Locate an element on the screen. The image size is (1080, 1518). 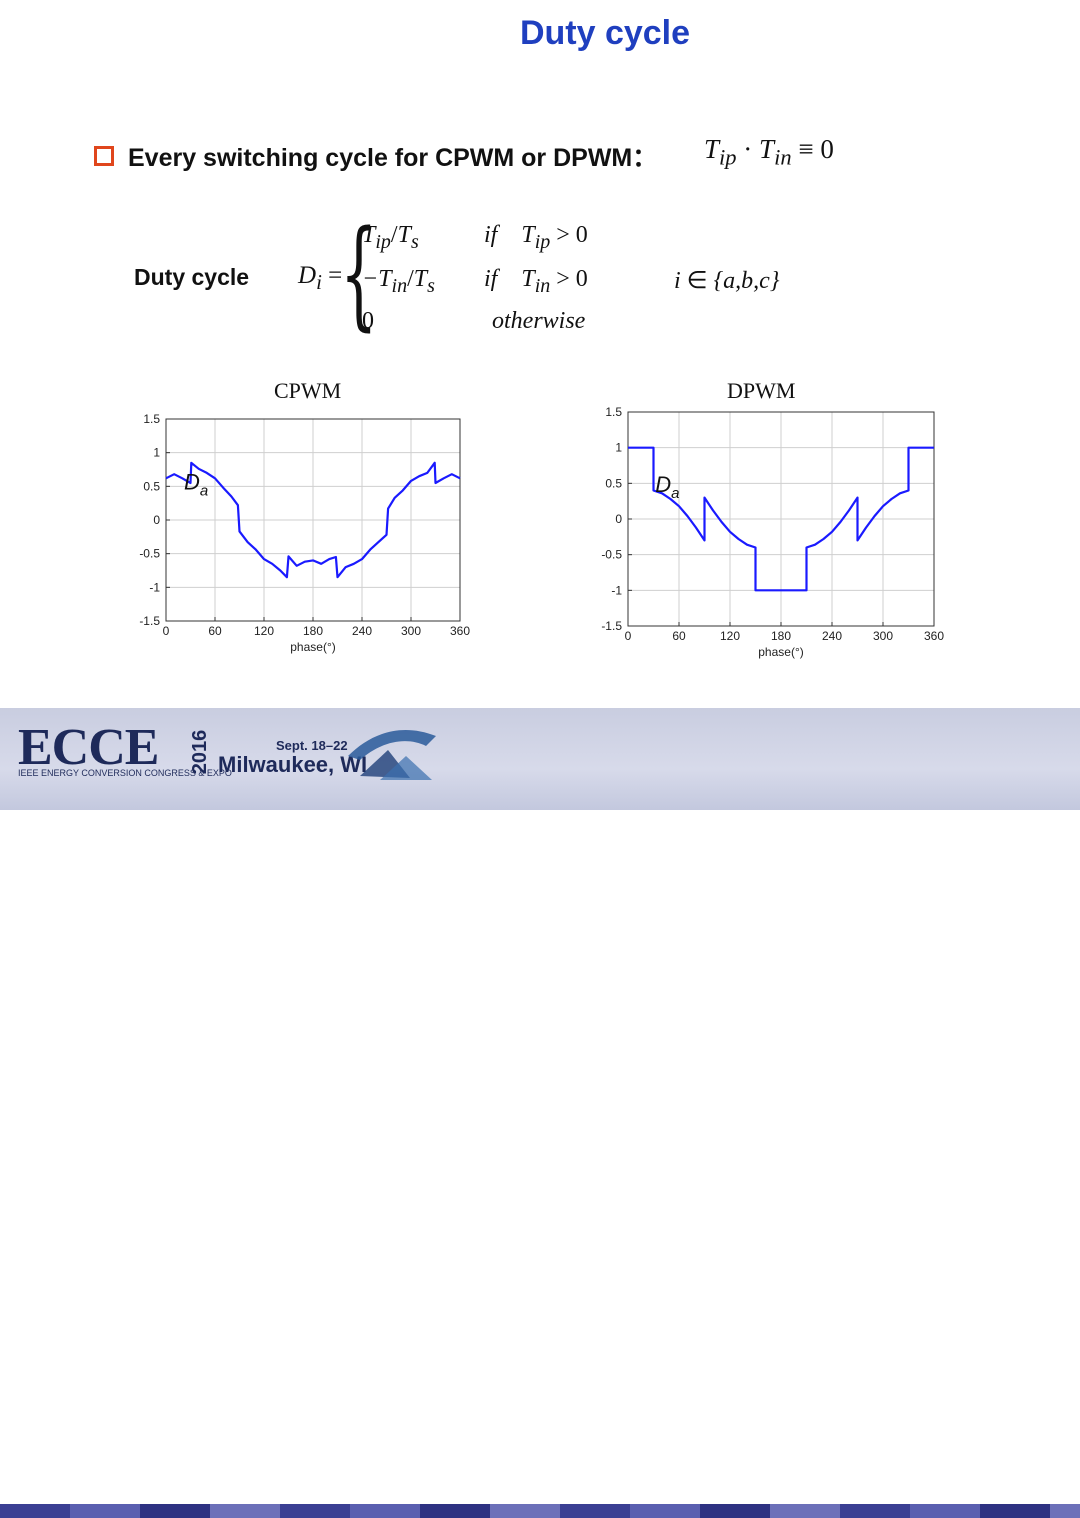
conference-location: Milwaukee, WI is located at coordinates (293, 764).